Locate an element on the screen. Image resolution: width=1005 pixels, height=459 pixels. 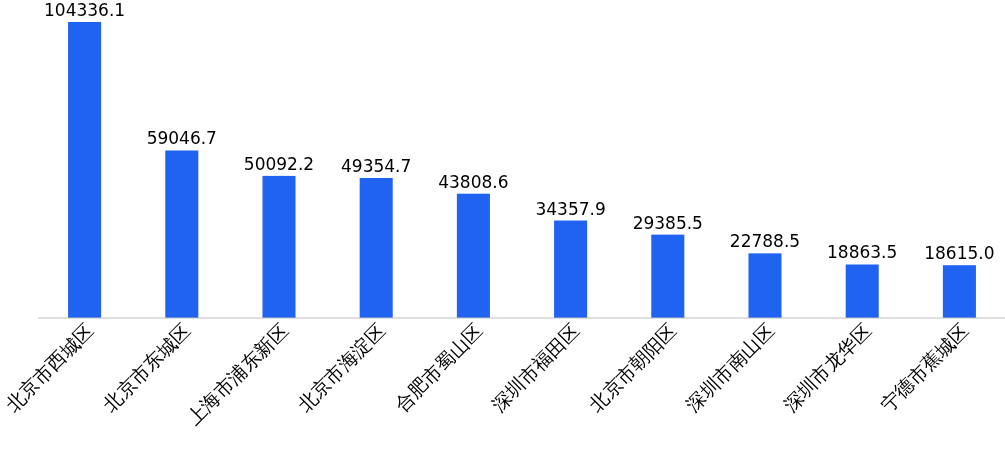
data-label: 59046.7 is located at coordinates (181, 138).